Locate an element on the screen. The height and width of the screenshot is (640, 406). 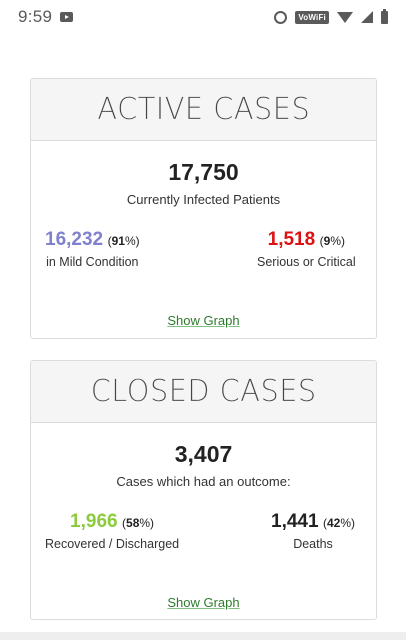
recovered-line: 1,966 (58%) is located at coordinates (112, 522).